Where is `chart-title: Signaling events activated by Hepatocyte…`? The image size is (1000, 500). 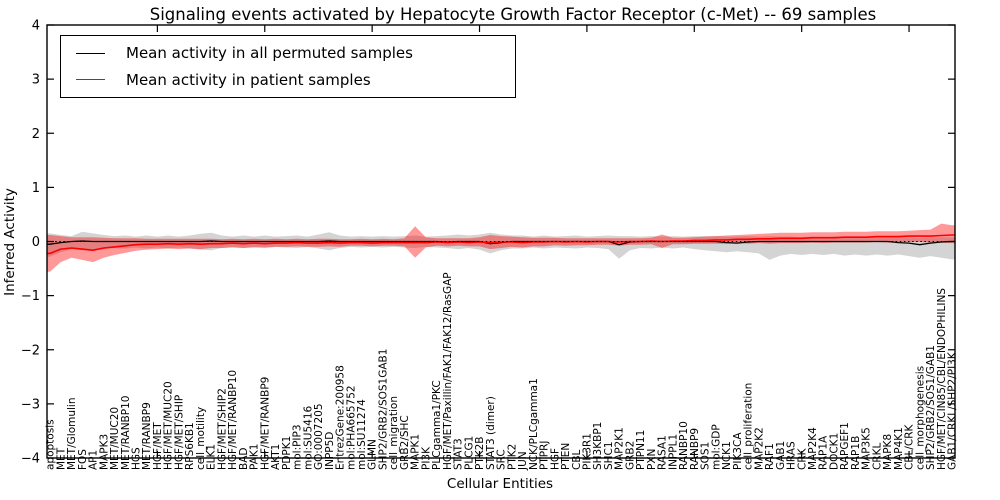
chart-title: Signaling events activated by Hepatocyte… is located at coordinates (513, 14).